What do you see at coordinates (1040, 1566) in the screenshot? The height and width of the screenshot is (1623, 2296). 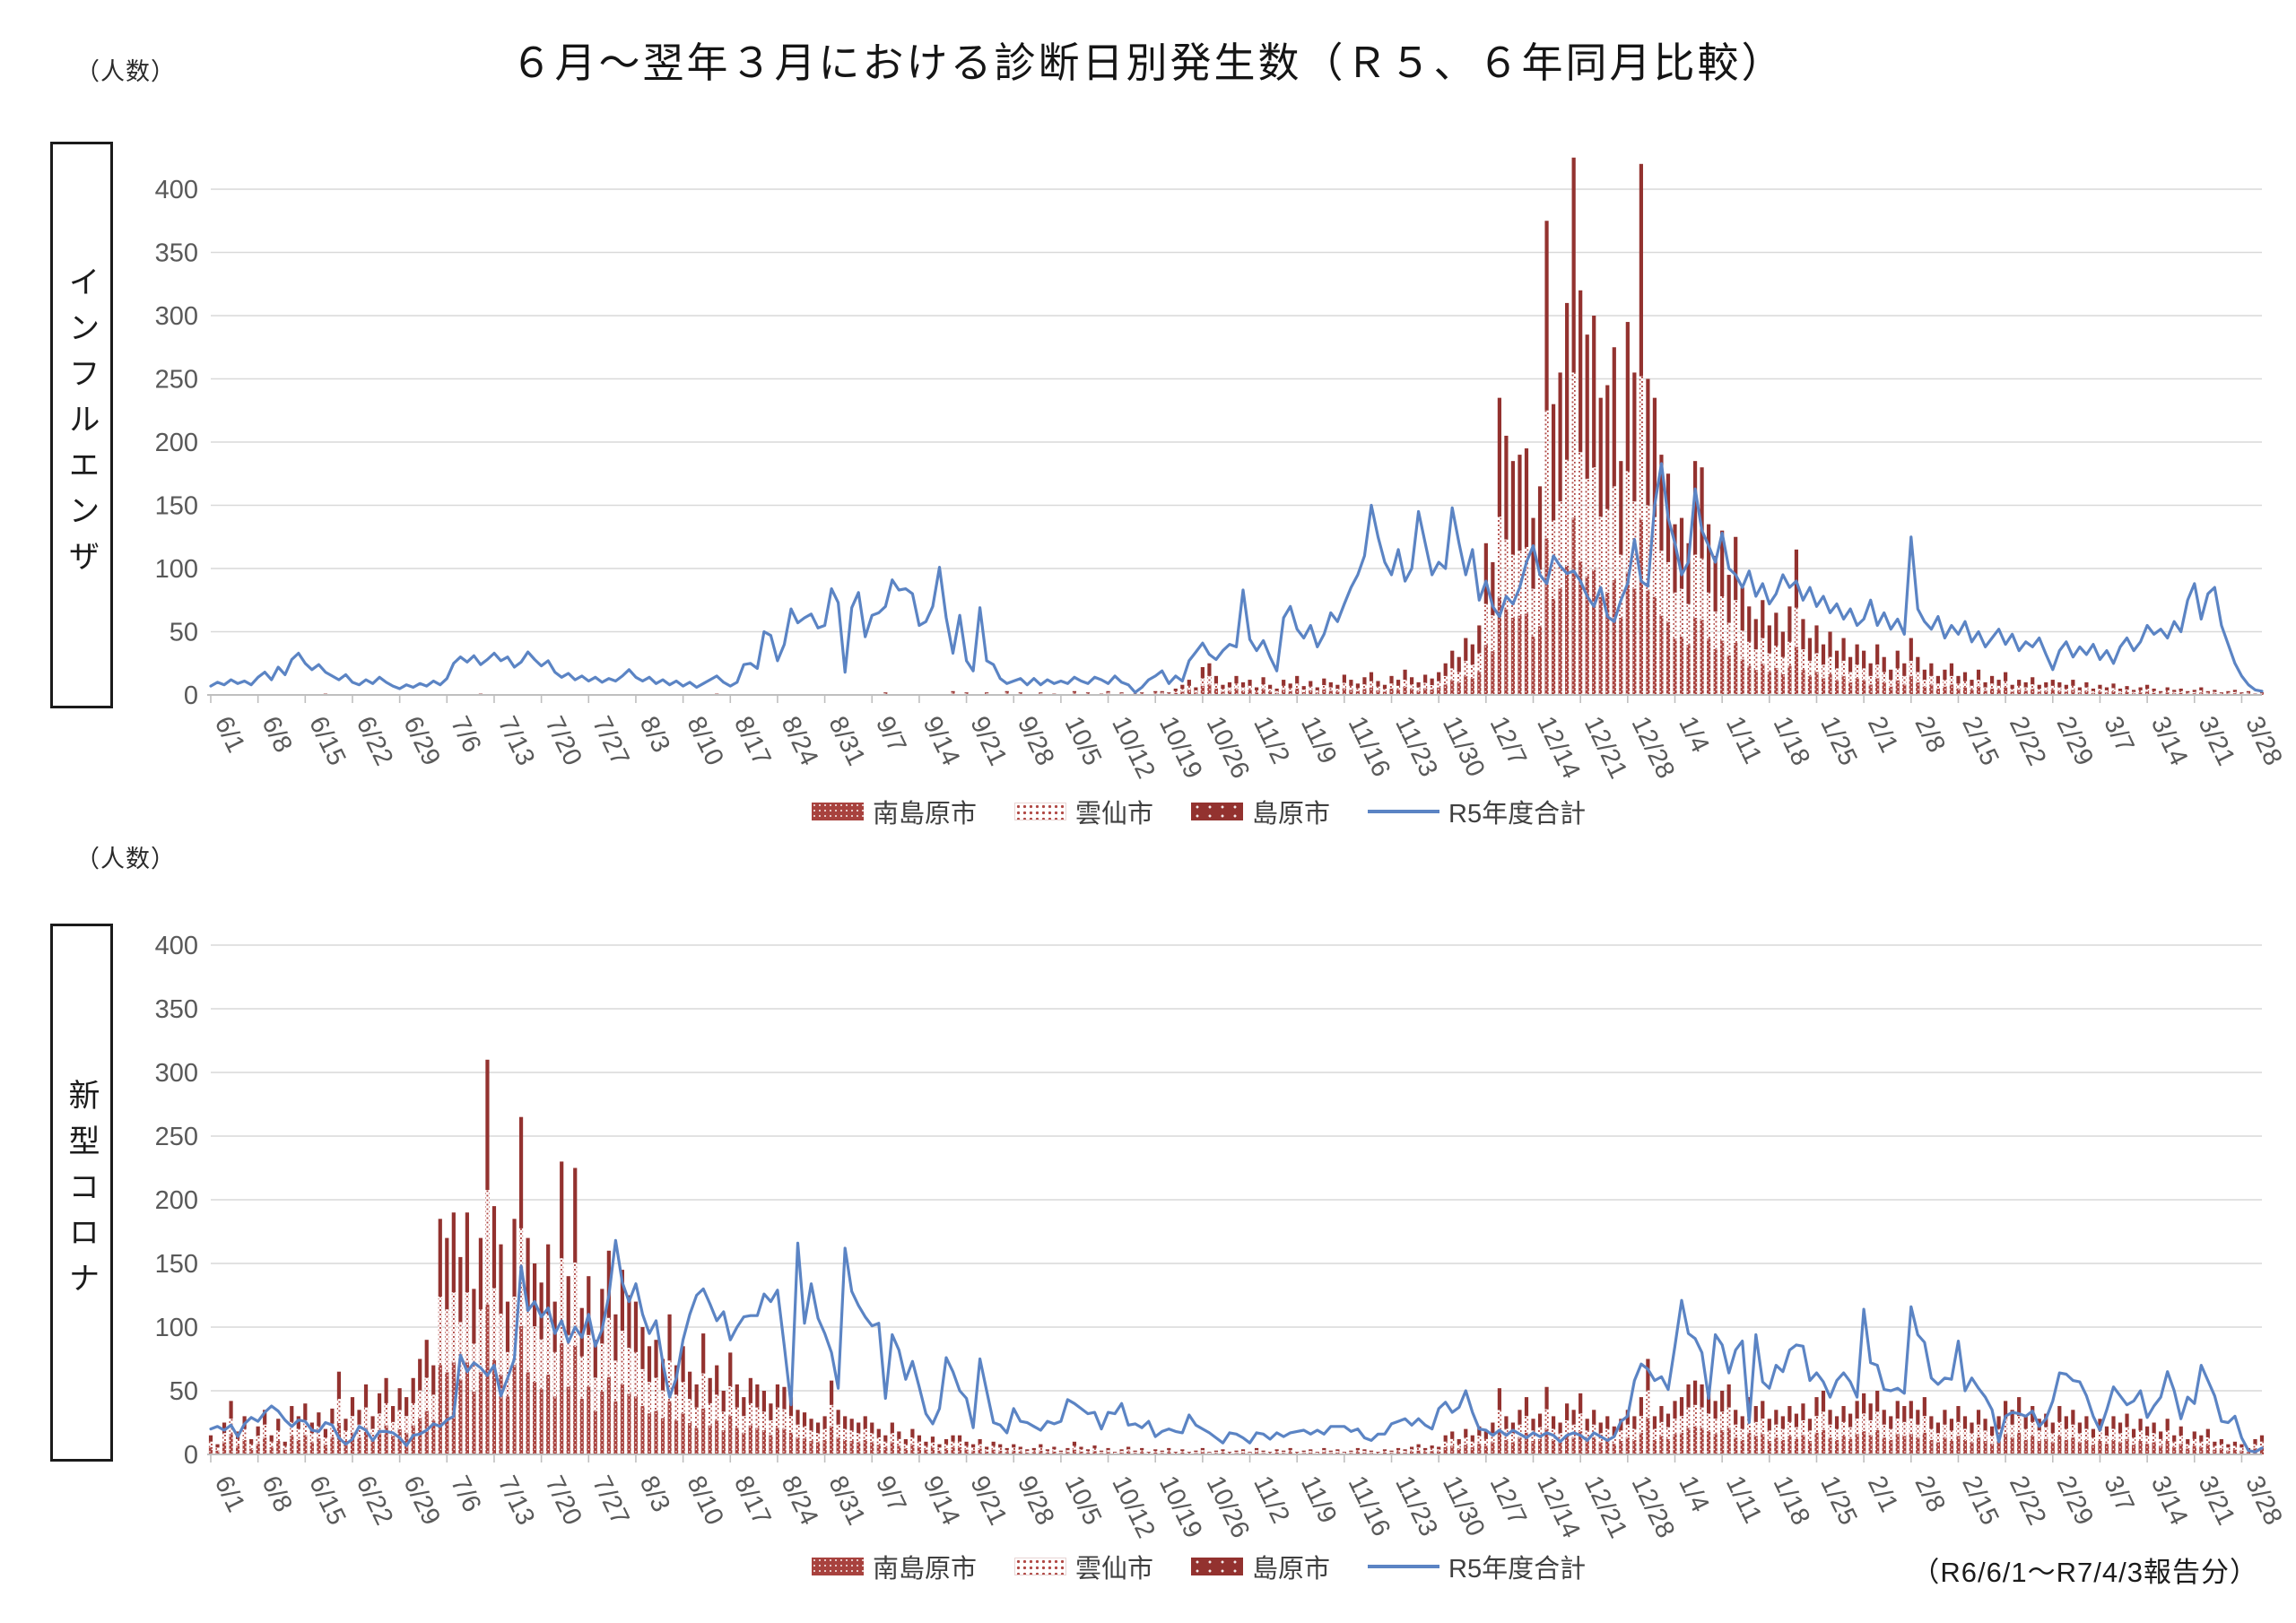 I see `unzen-pattern-swatch-icon` at bounding box center [1040, 1566].